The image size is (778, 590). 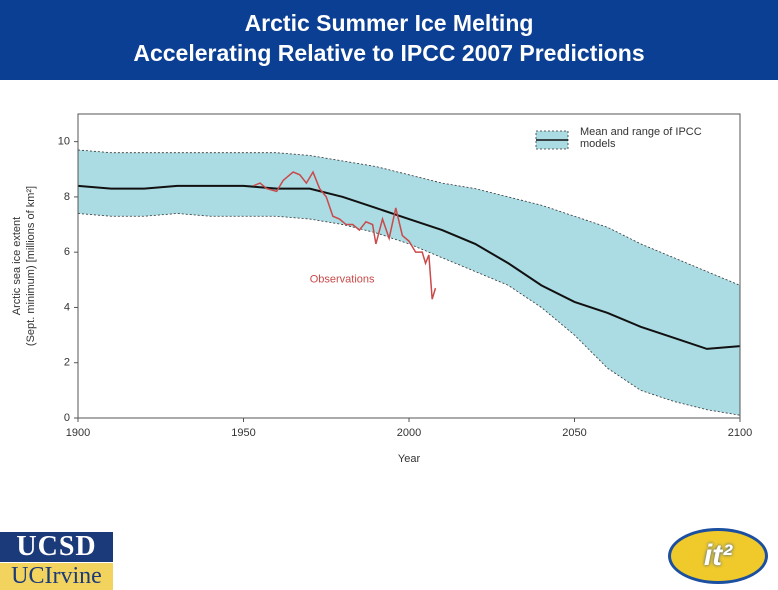 I want to click on annotation: Observations, so click(x=342, y=280).